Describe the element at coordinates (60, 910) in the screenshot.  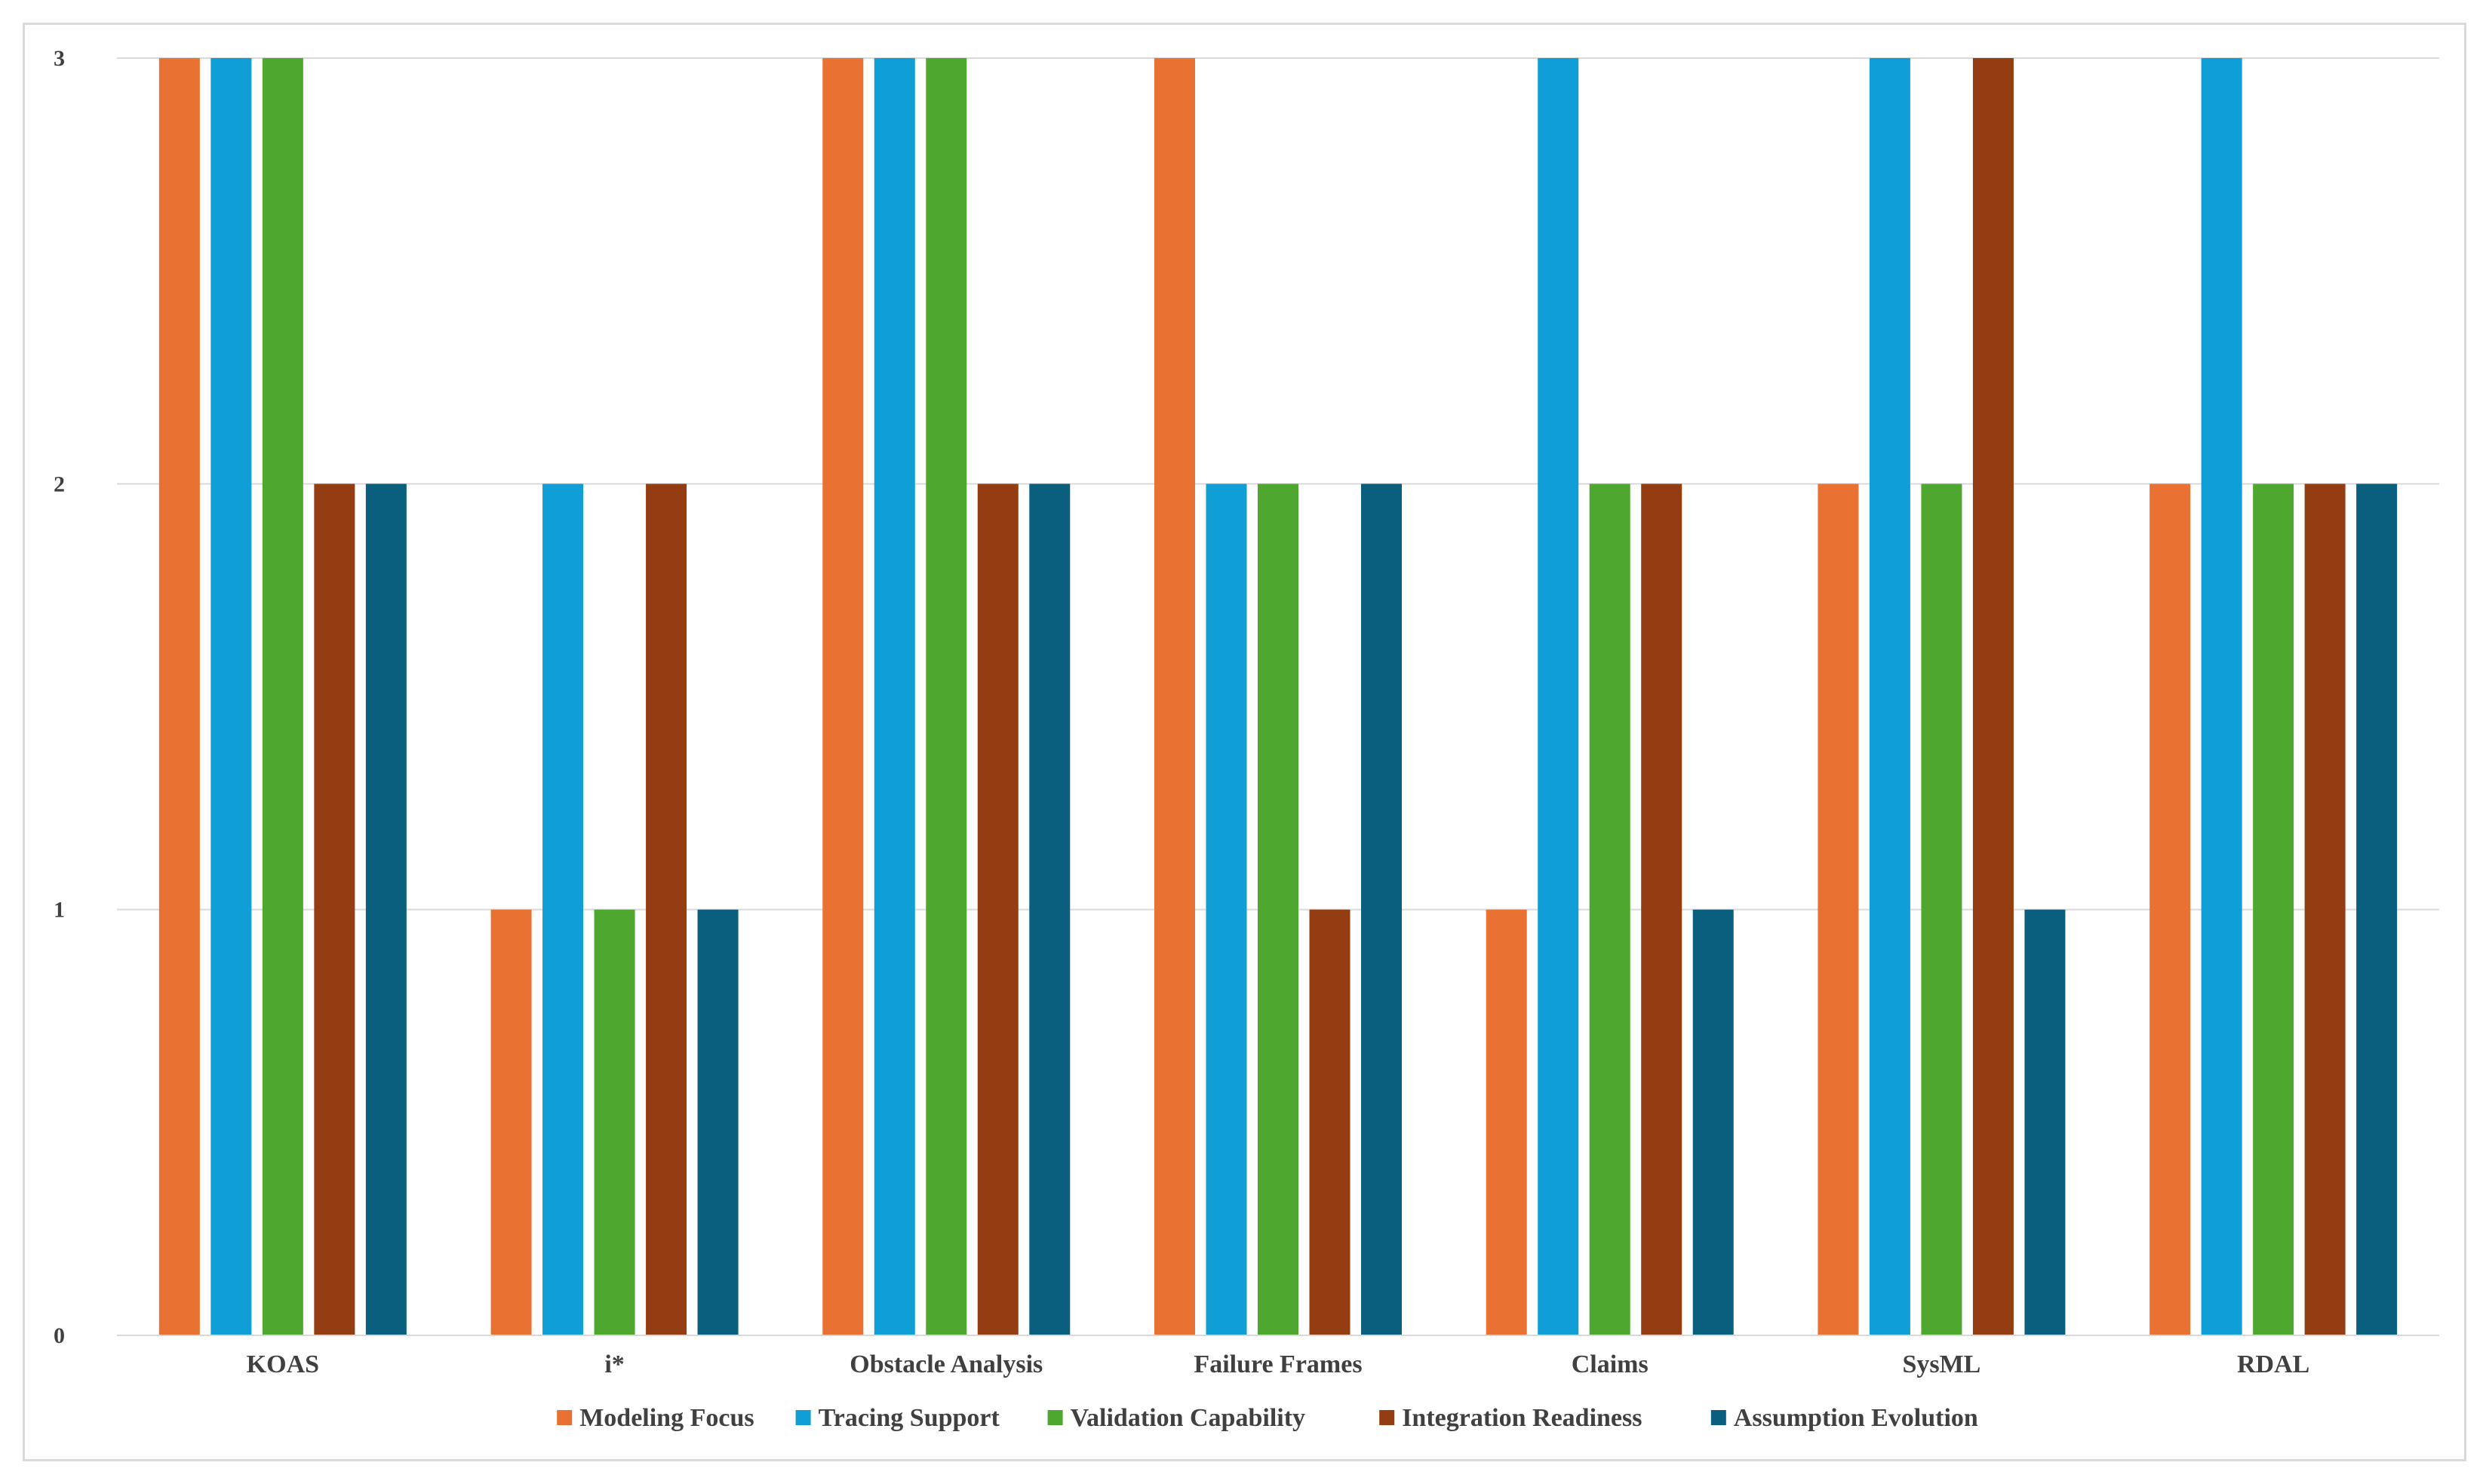
I see `y-tick-label-1: 1` at that location.